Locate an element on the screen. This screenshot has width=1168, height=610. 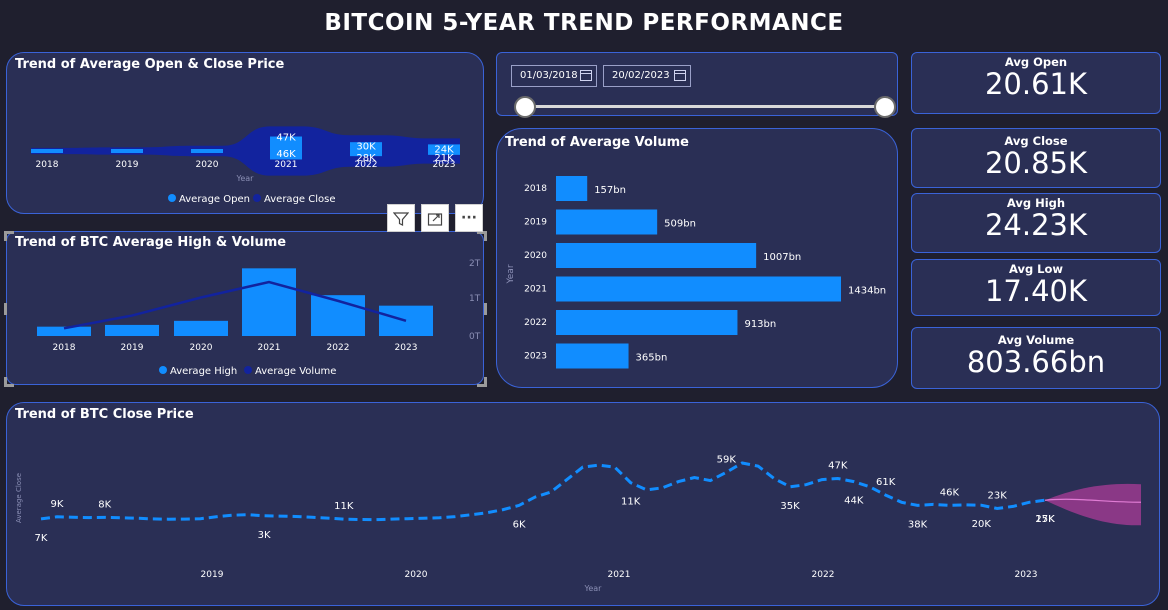
selection-handle-left-mid is located at coordinates (5, 309).